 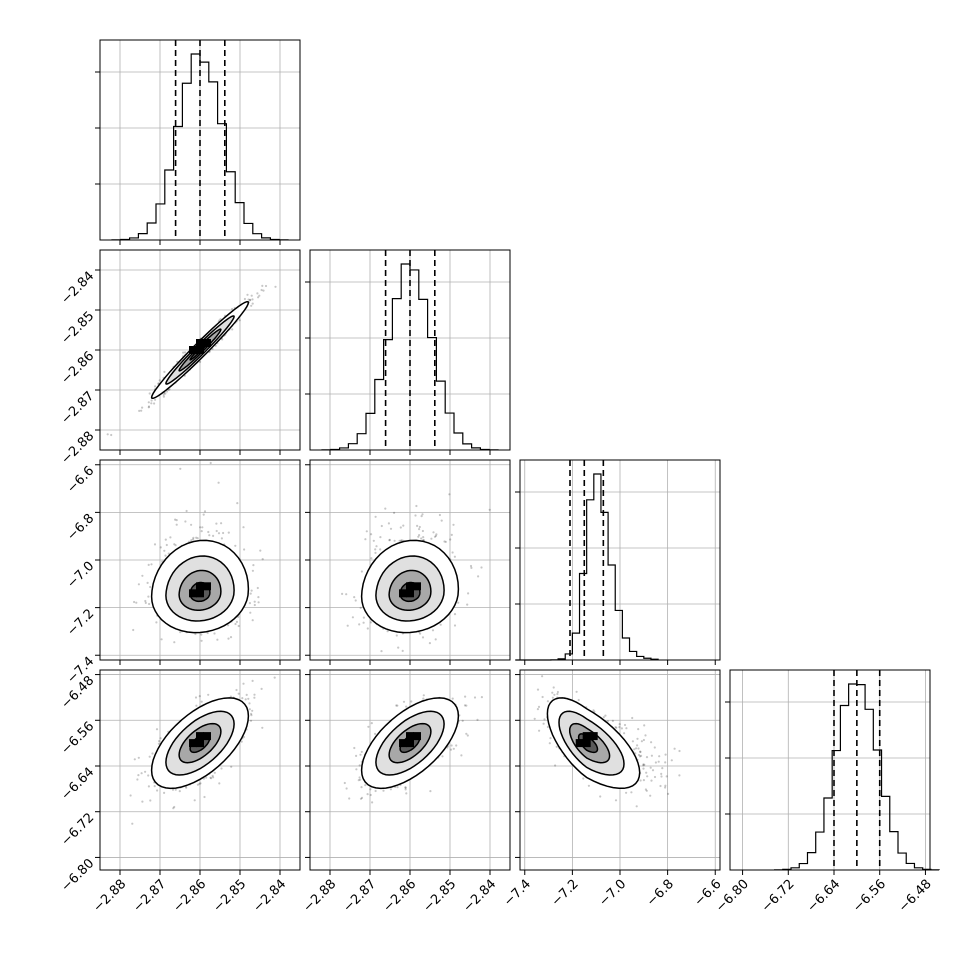 What do you see at coordinates (440, 896) in the screenshot?
I see `x-tick-label: −2.85` at bounding box center [440, 896].